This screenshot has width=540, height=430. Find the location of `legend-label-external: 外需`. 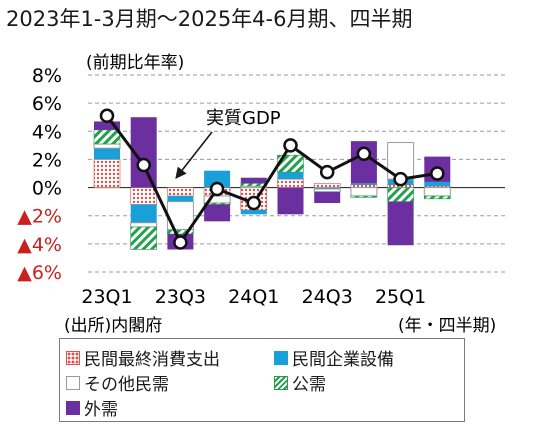

legend-label-external: 外需 is located at coordinates (101, 410).